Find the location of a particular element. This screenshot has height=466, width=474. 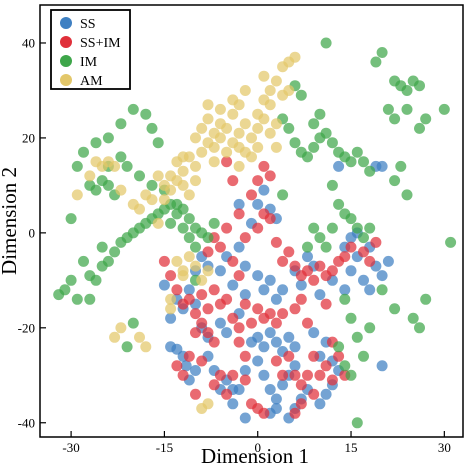

legend-label: SS is located at coordinates (88, 24).